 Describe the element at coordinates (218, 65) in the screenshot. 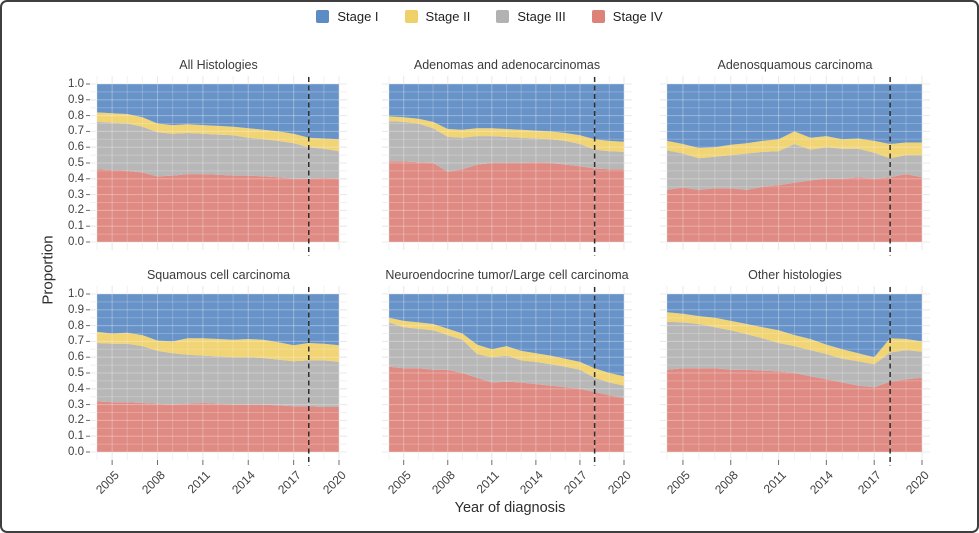

I see `panel-title-all-histologies: All Histologies` at that location.